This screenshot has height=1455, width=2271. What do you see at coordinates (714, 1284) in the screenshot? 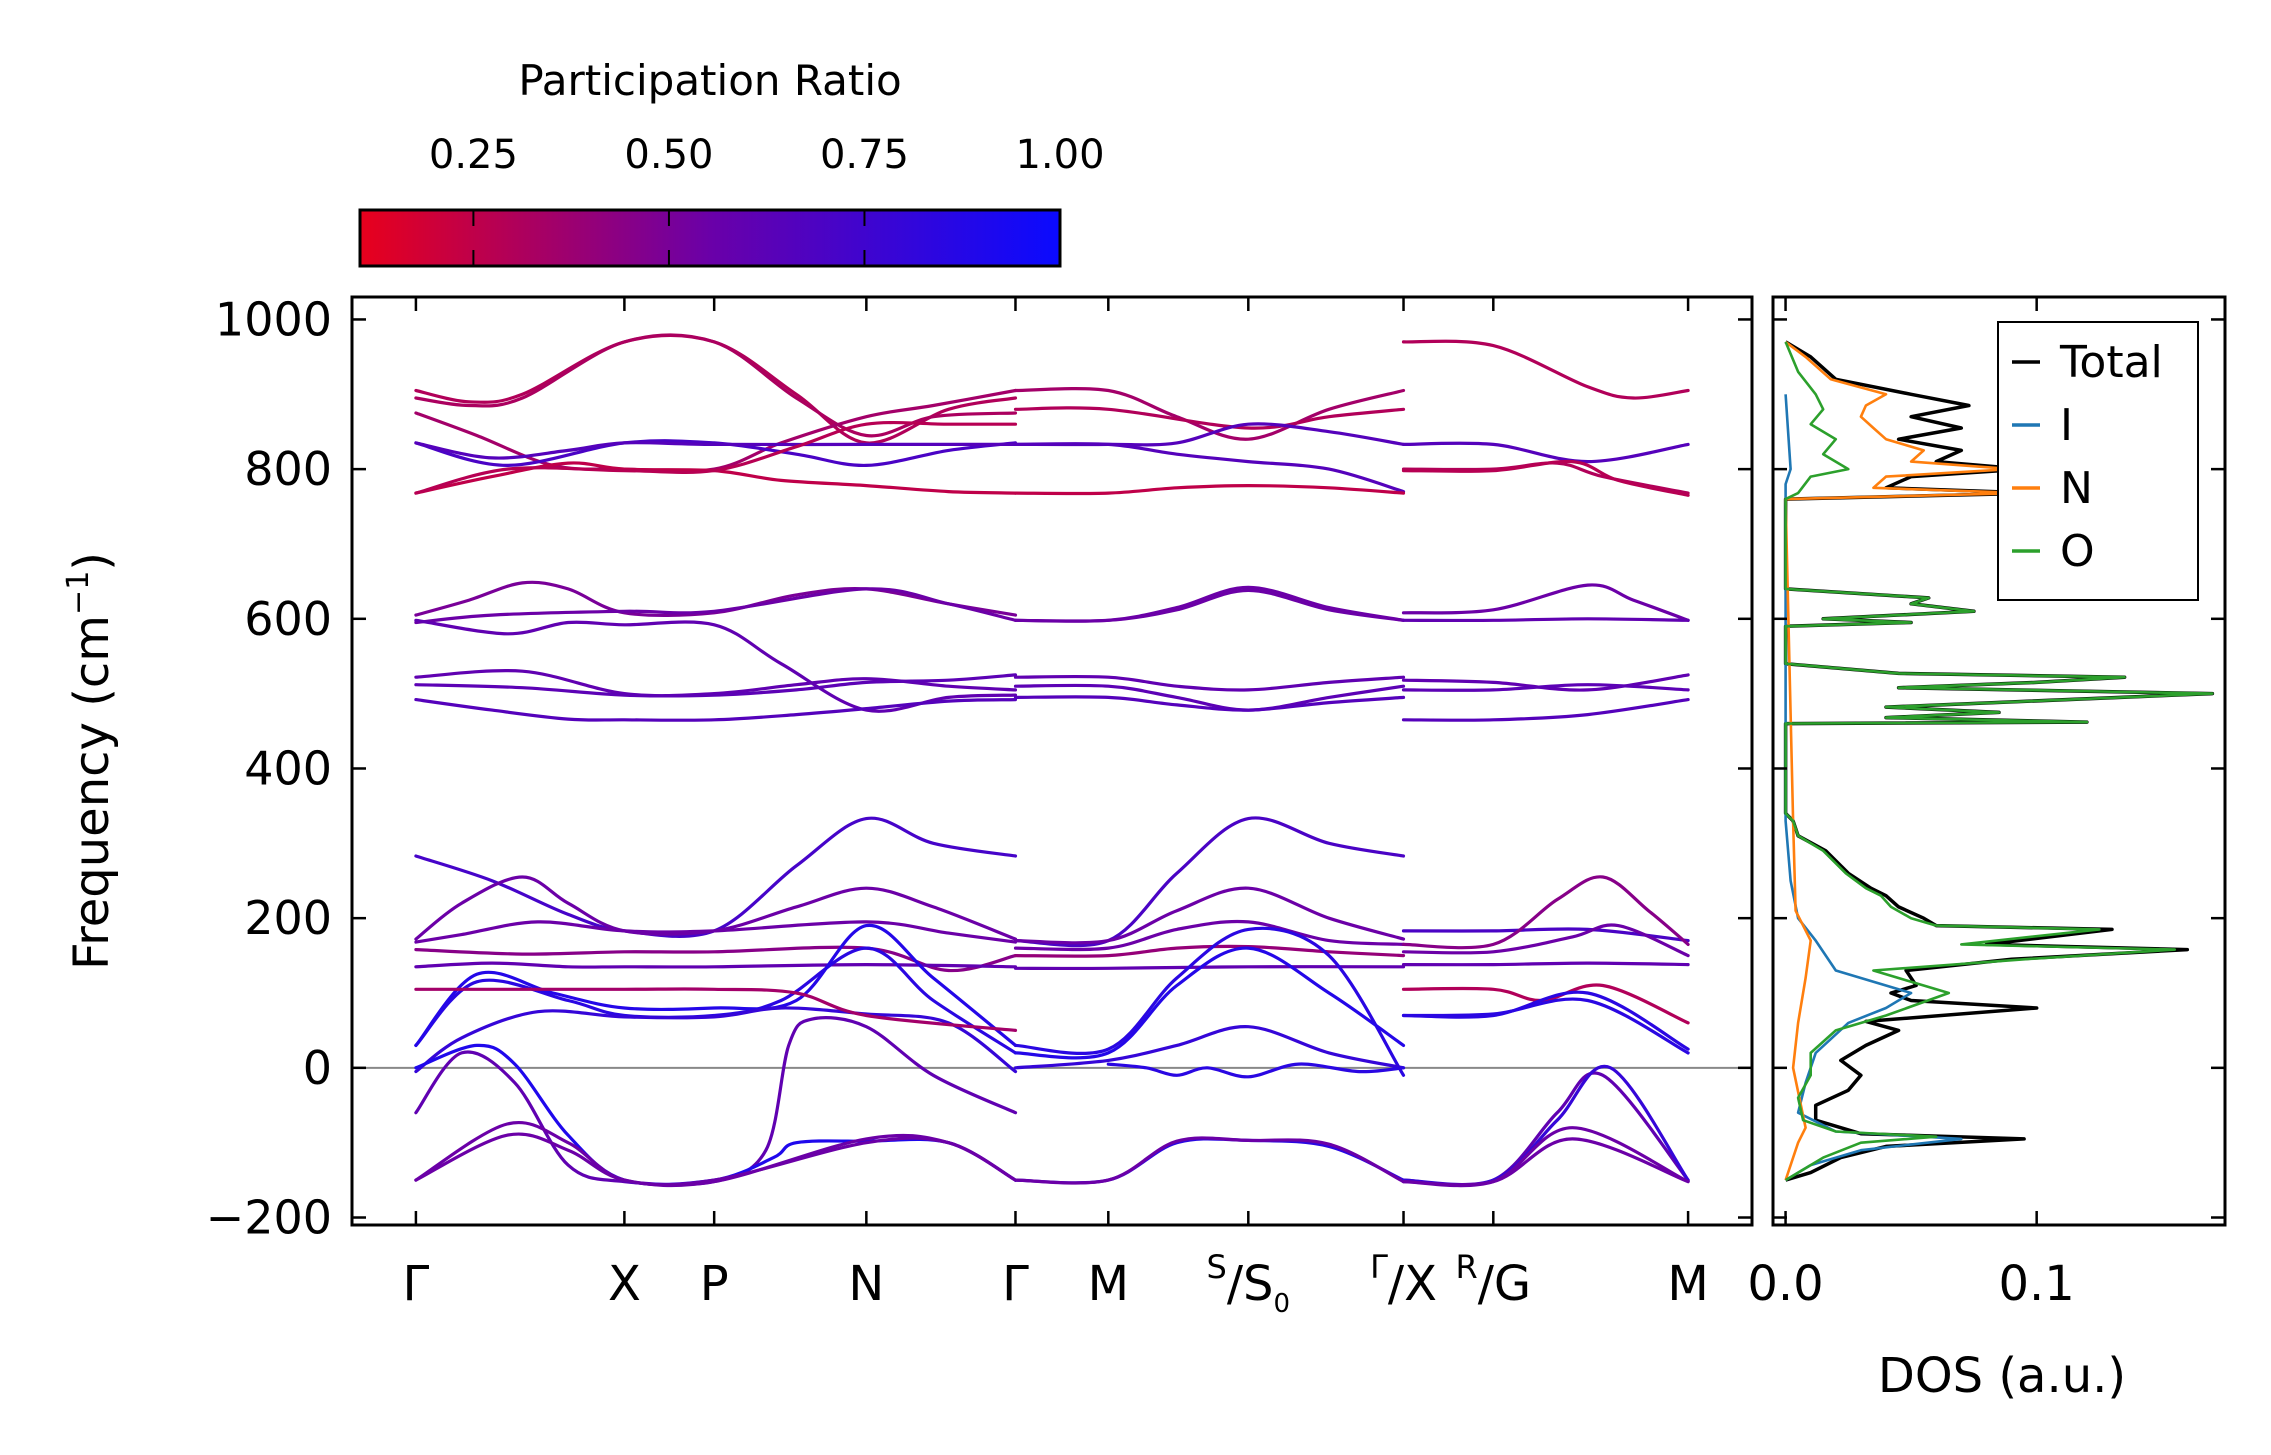
I see `x-tick-label: P` at bounding box center [714, 1284].